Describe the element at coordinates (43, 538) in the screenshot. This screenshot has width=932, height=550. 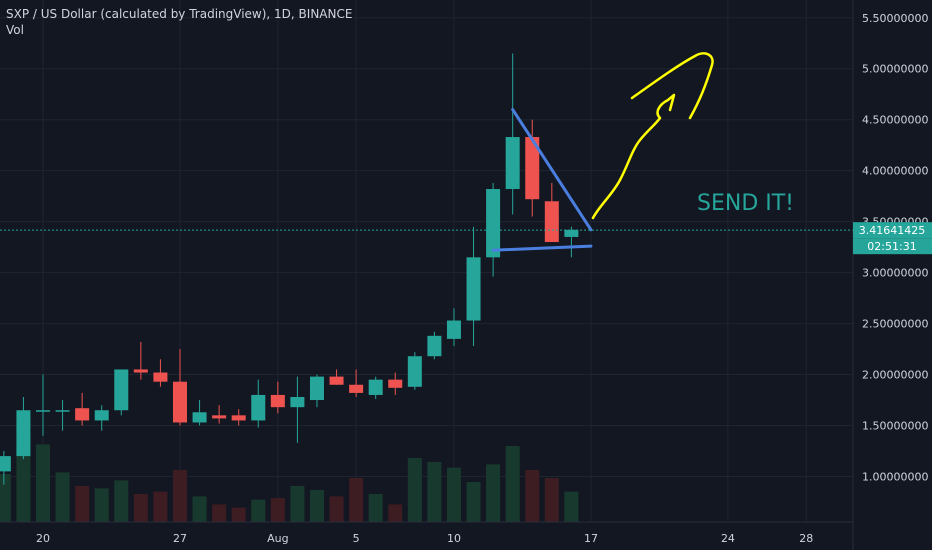
I see `x-tick-label: 20` at that location.